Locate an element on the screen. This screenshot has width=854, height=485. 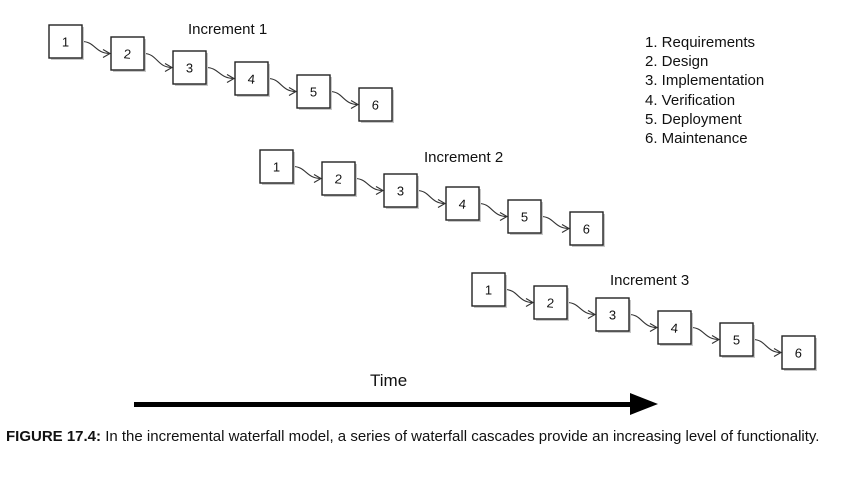
legend-item: 3. Implementation is located at coordinates (705, 81).